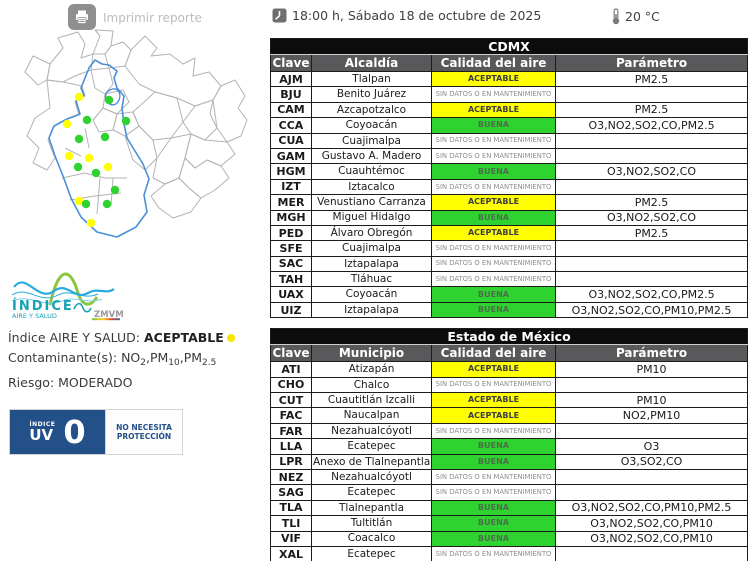  I want to click on clock-icon, so click(279, 15).